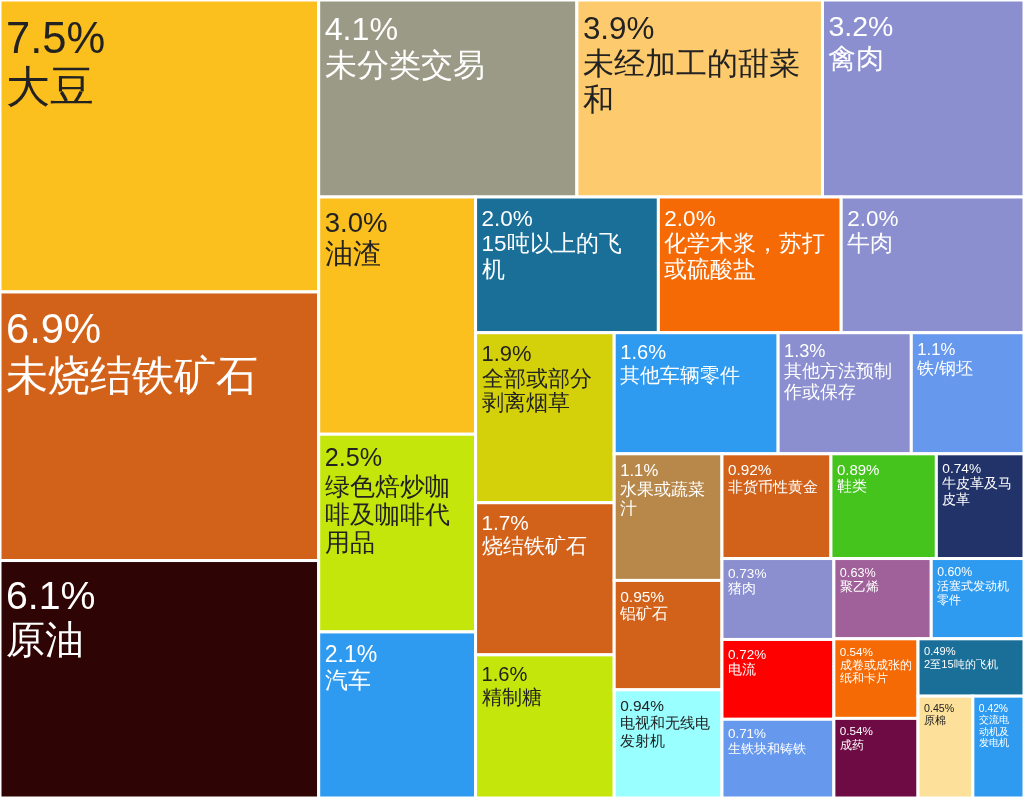 The image size is (1024, 798). What do you see at coordinates (745, 256) in the screenshot?
I see `category-label: 化学木浆，苏打或硫酸盐` at bounding box center [745, 256].